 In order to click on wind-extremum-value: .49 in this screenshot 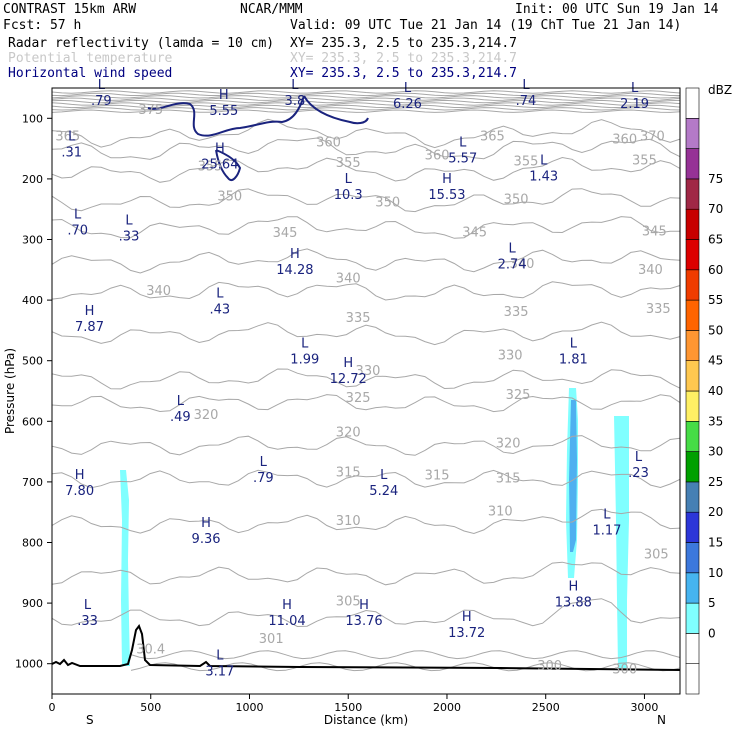, I will do `click(180, 417)`.